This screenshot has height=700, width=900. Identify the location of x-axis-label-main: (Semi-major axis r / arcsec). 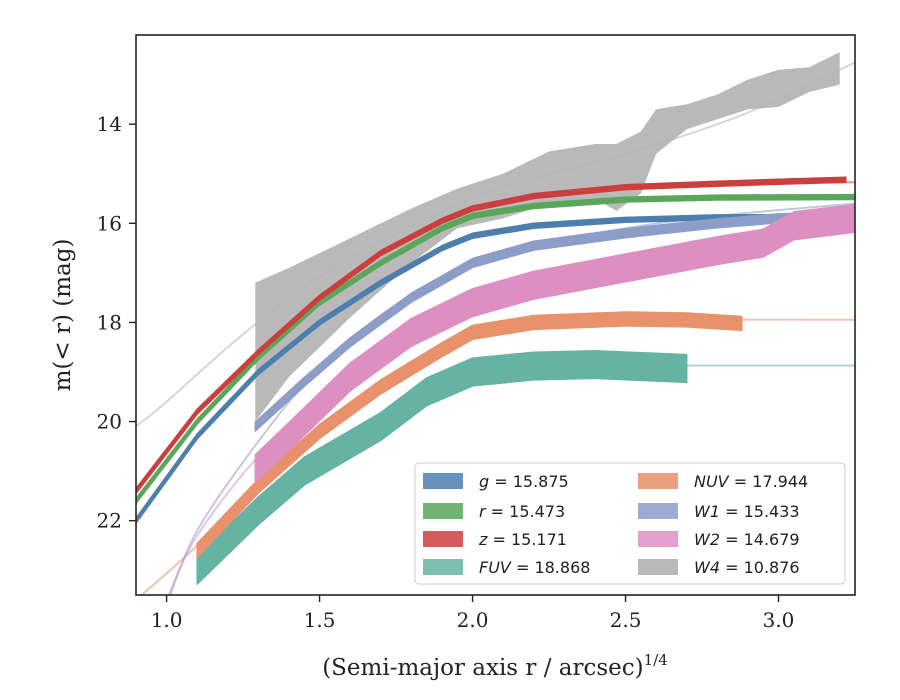
(482, 668).